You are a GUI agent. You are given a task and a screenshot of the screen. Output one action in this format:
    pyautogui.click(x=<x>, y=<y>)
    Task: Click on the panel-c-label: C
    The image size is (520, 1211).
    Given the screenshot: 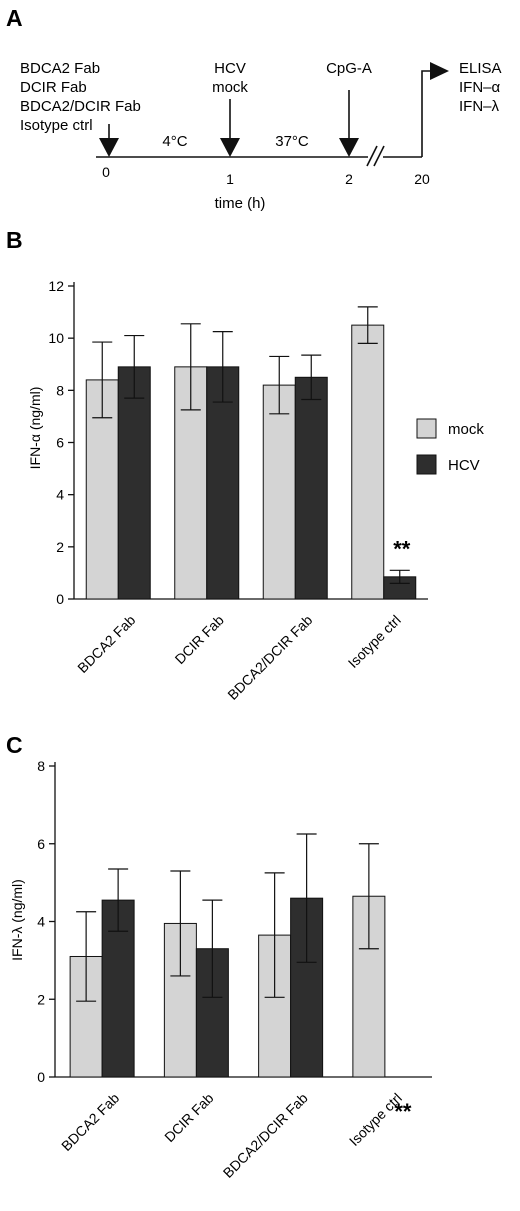 What is the action you would take?
    pyautogui.click(x=14, y=745)
    